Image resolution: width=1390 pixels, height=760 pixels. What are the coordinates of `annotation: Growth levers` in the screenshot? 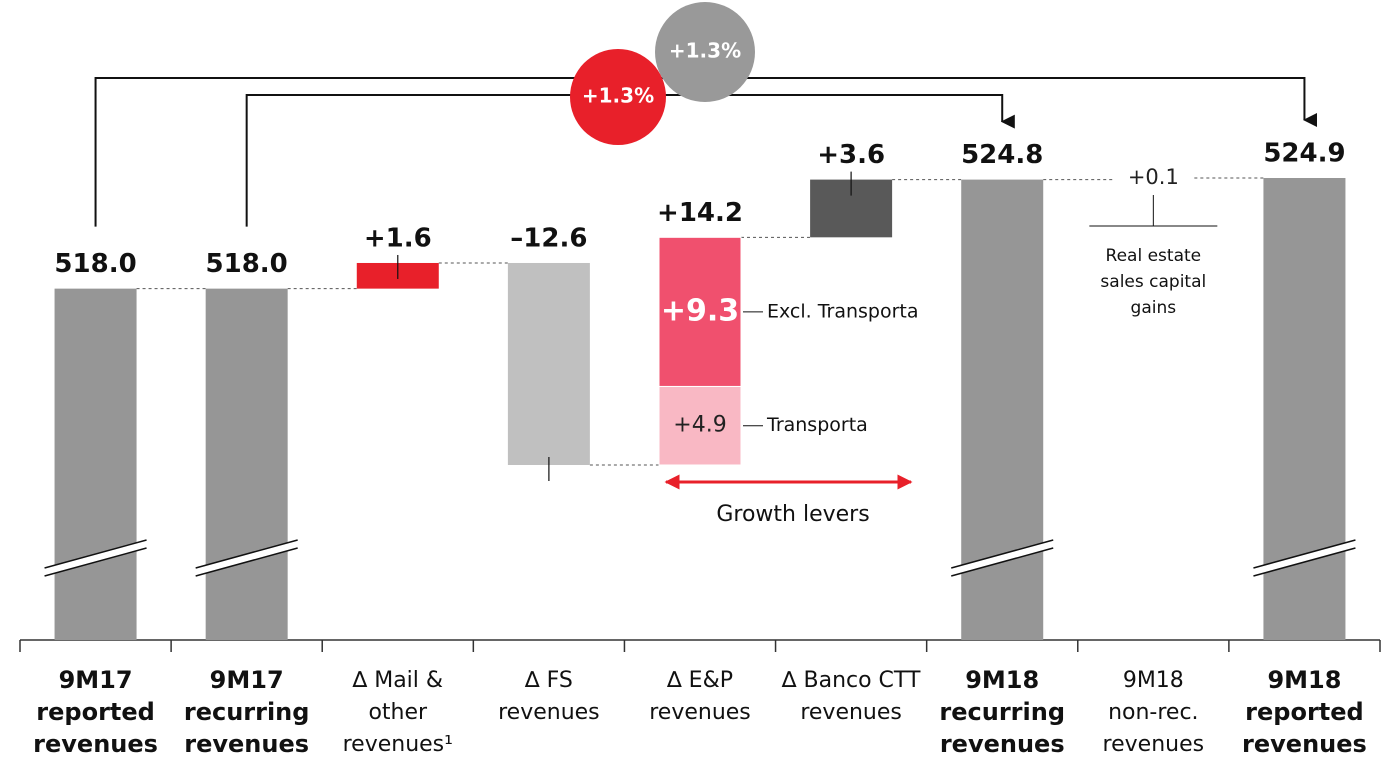 It's located at (792, 514).